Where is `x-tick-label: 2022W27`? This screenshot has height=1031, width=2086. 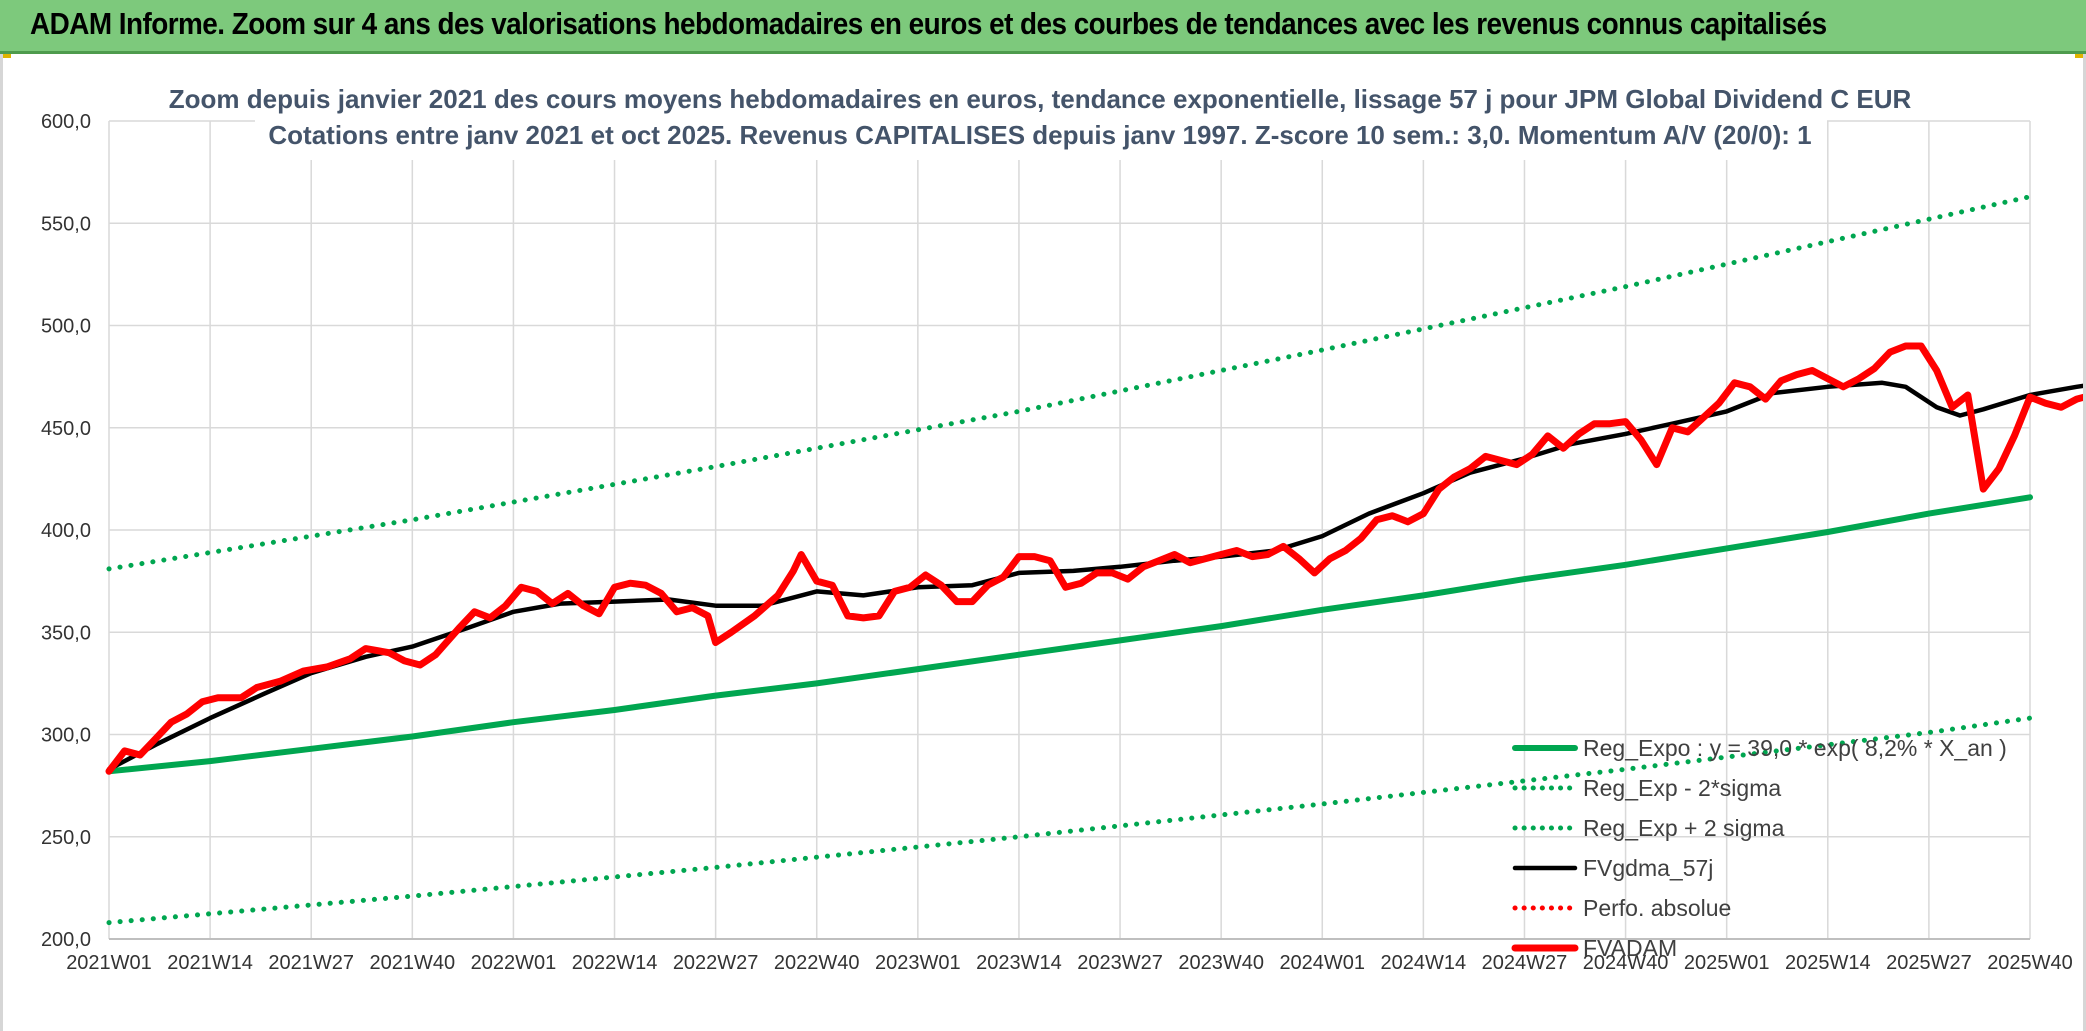
x-tick-label: 2022W27 is located at coordinates (716, 963).